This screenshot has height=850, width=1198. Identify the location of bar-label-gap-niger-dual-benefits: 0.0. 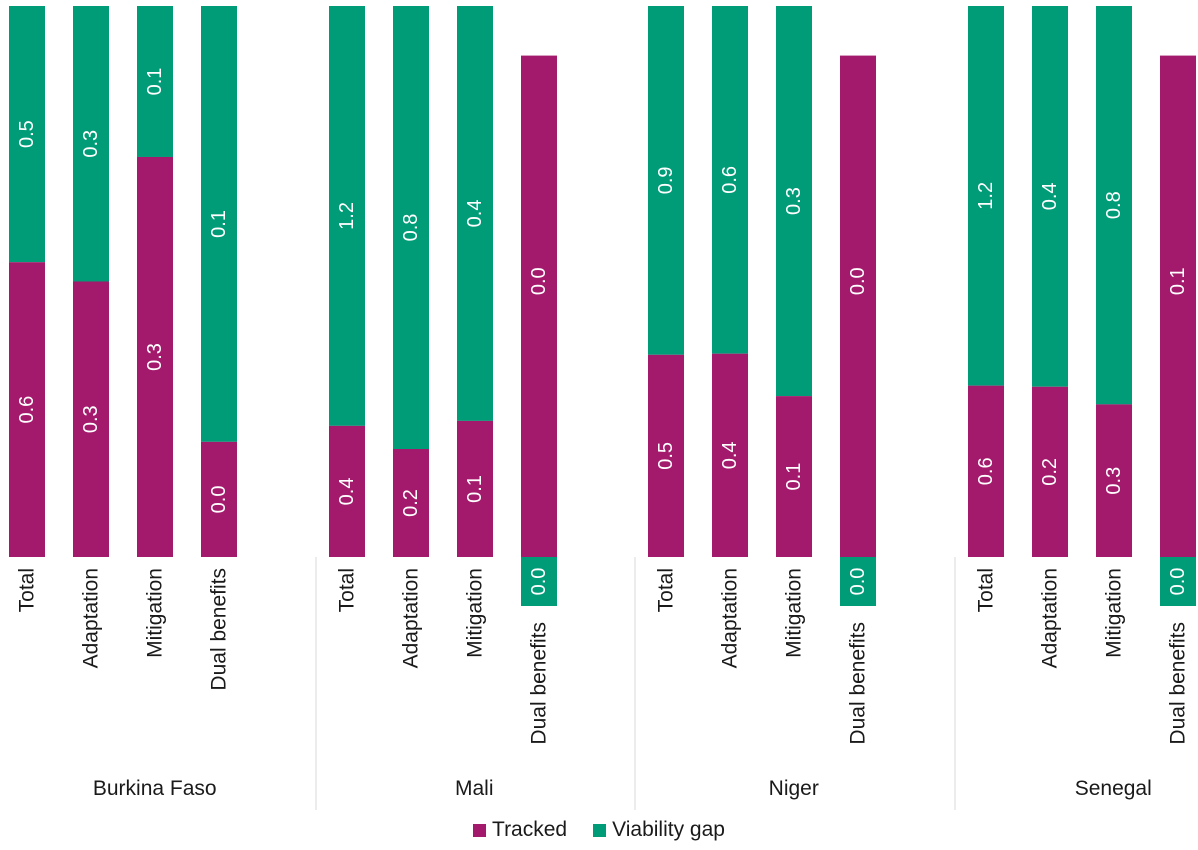
(858, 582).